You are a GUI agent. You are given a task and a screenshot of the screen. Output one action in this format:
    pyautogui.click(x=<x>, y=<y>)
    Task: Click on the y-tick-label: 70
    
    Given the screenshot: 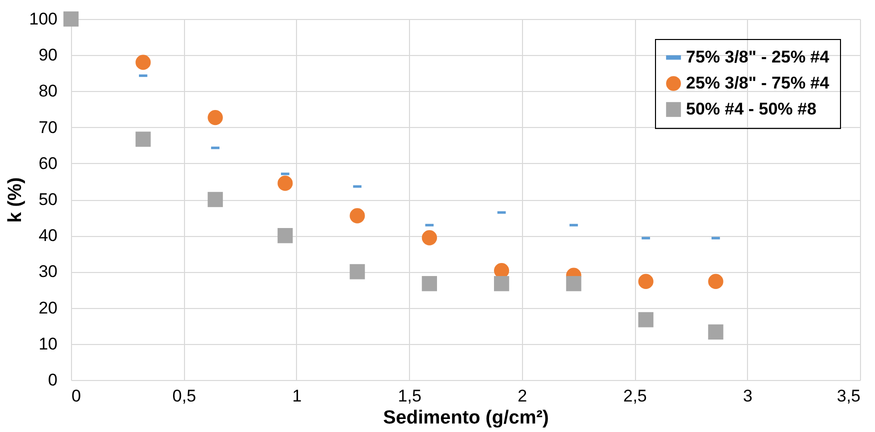 What is the action you would take?
    pyautogui.click(x=48, y=127)
    